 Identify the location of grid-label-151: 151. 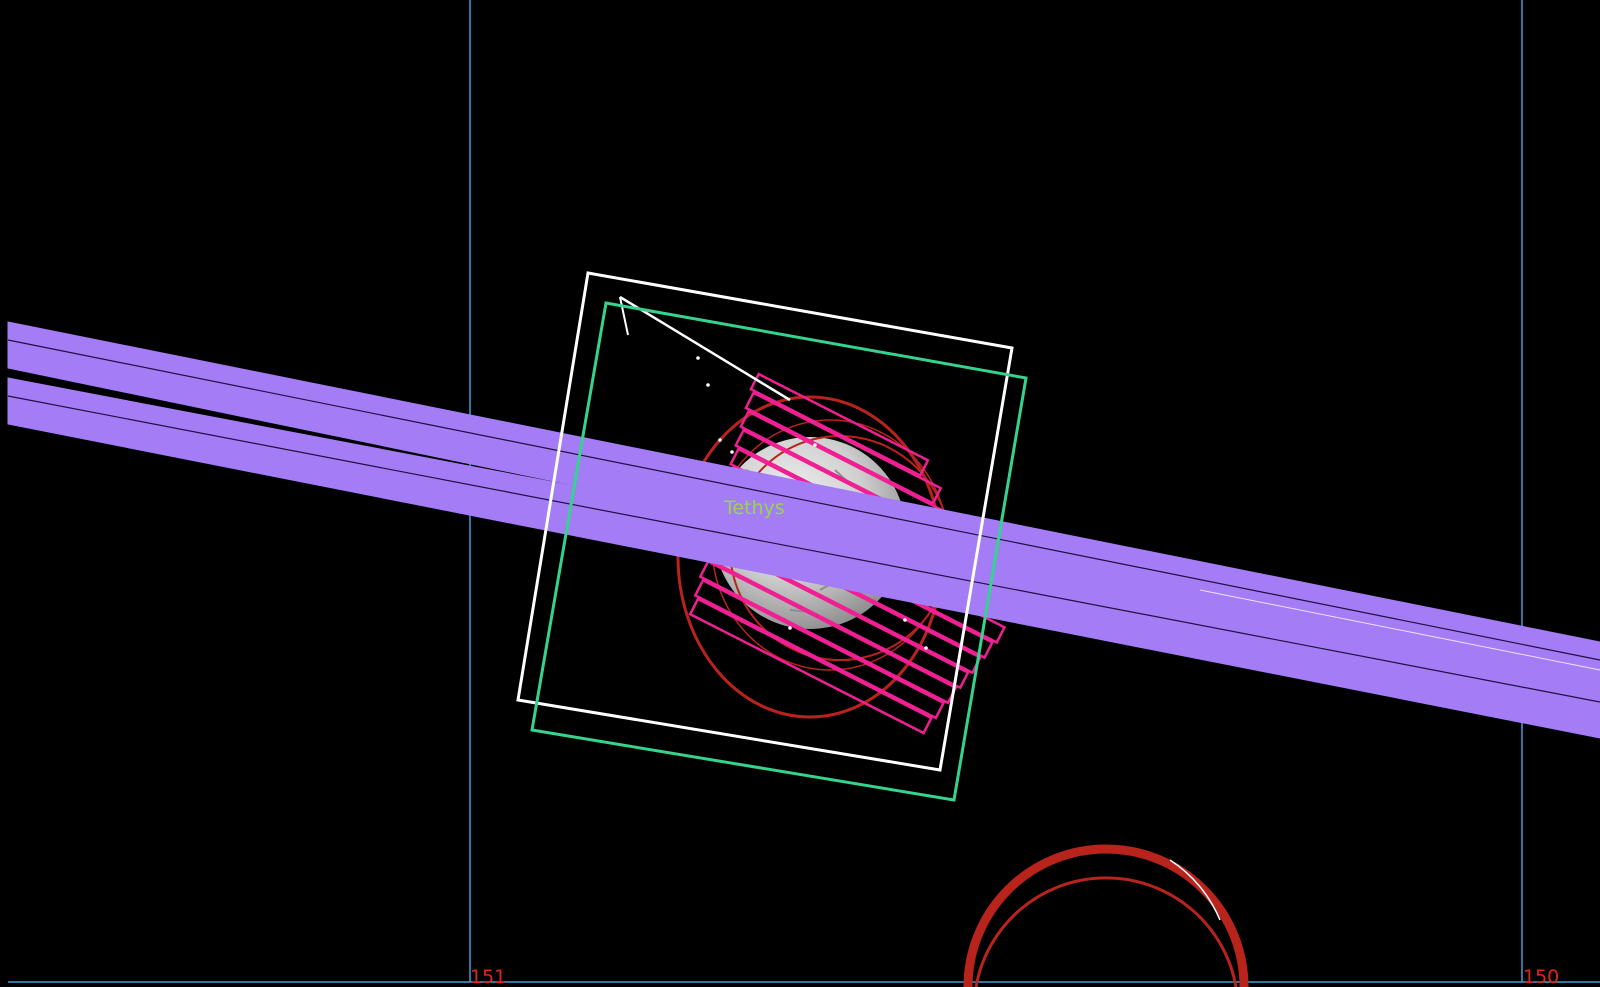
(488, 976).